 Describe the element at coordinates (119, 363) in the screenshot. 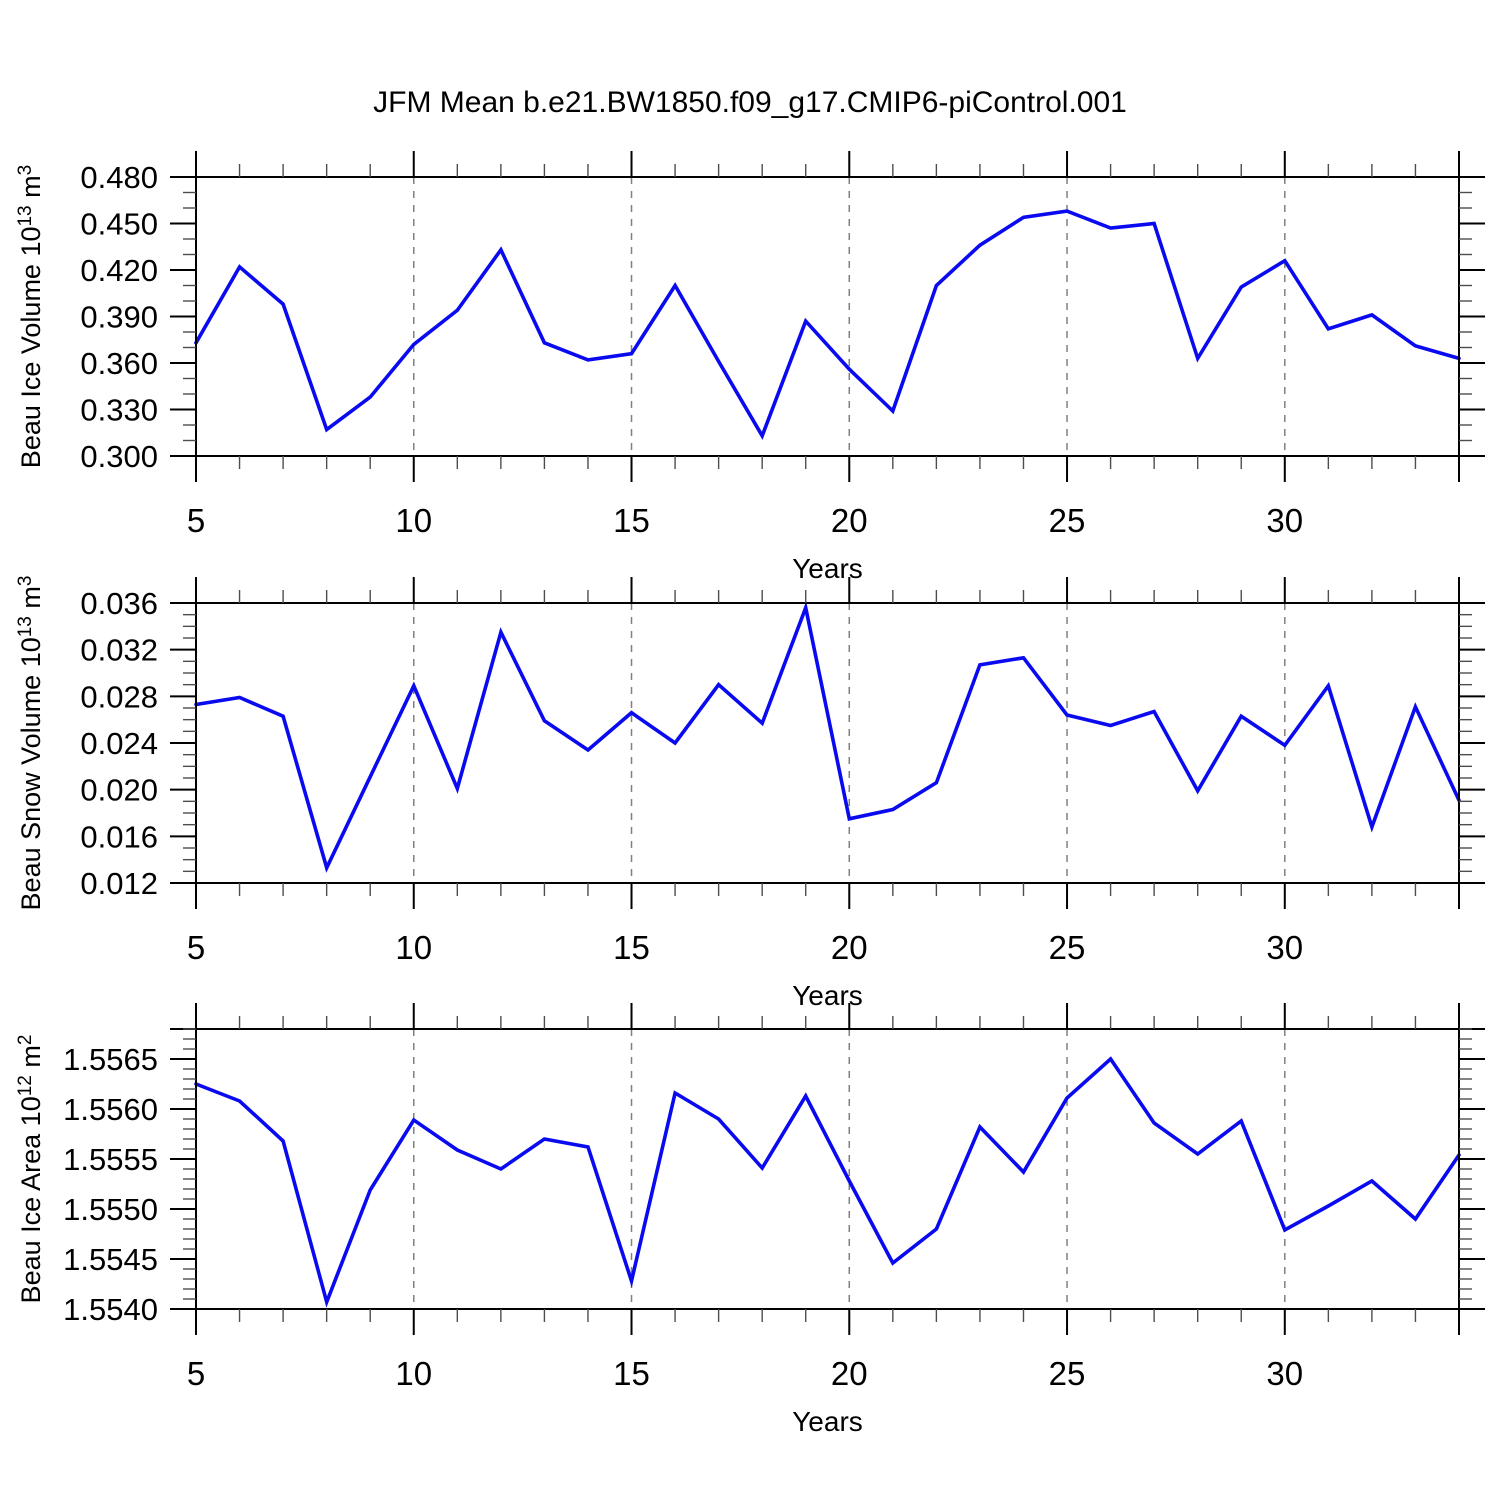

I see `y-tick-label: 0.360` at that location.